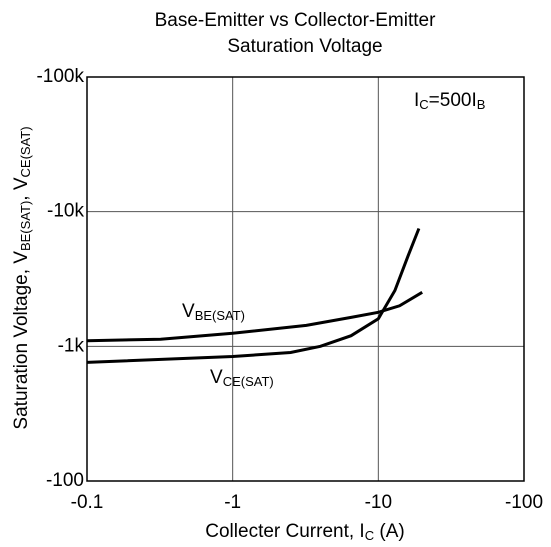 Image resolution: width=551 pixels, height=547 pixels. What do you see at coordinates (481, 104) in the screenshot?
I see `annotation-sub: B` at bounding box center [481, 104].